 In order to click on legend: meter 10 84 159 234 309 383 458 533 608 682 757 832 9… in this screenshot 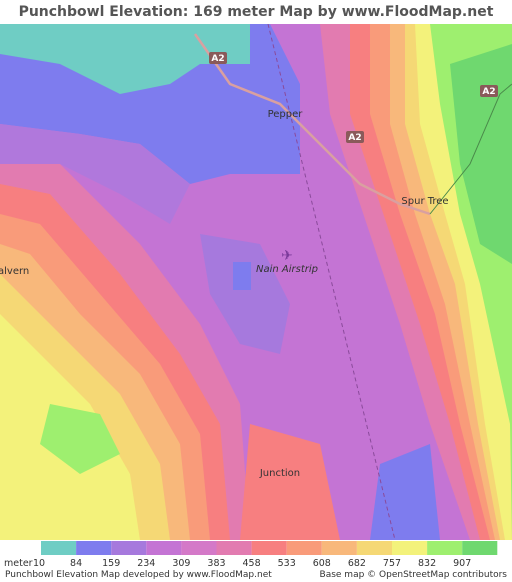, I will do `click(251, 555)`.